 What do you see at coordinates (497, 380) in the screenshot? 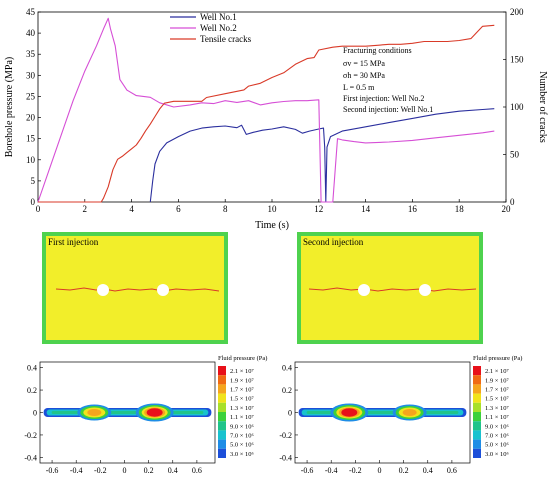
I see `colorbar-label: 1.9 × 10⁷` at bounding box center [497, 380].